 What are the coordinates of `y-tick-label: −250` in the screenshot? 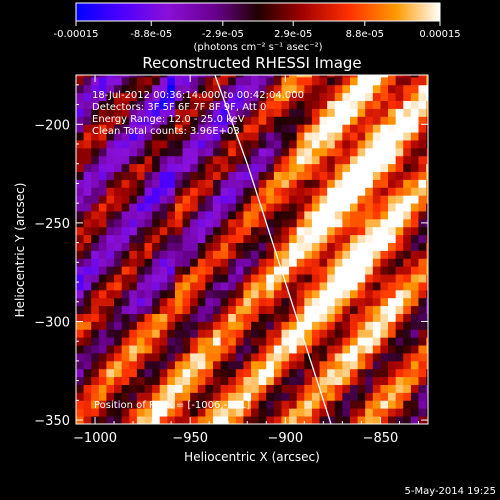 It's located at (52, 224).